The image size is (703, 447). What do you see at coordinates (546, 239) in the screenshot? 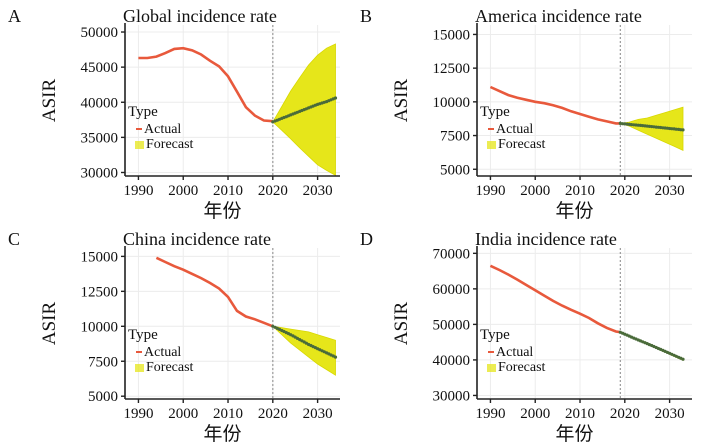
I see `panel-title: India incidence rate` at bounding box center [546, 239].